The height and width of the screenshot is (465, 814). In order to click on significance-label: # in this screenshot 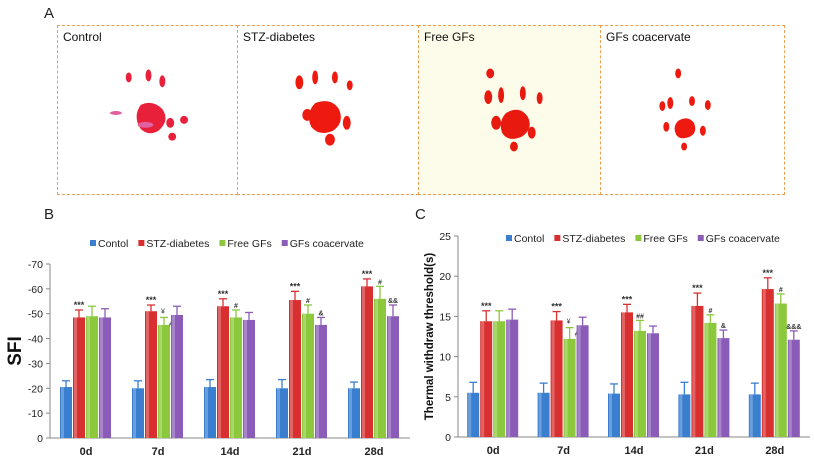, I will do `click(781, 290)`.